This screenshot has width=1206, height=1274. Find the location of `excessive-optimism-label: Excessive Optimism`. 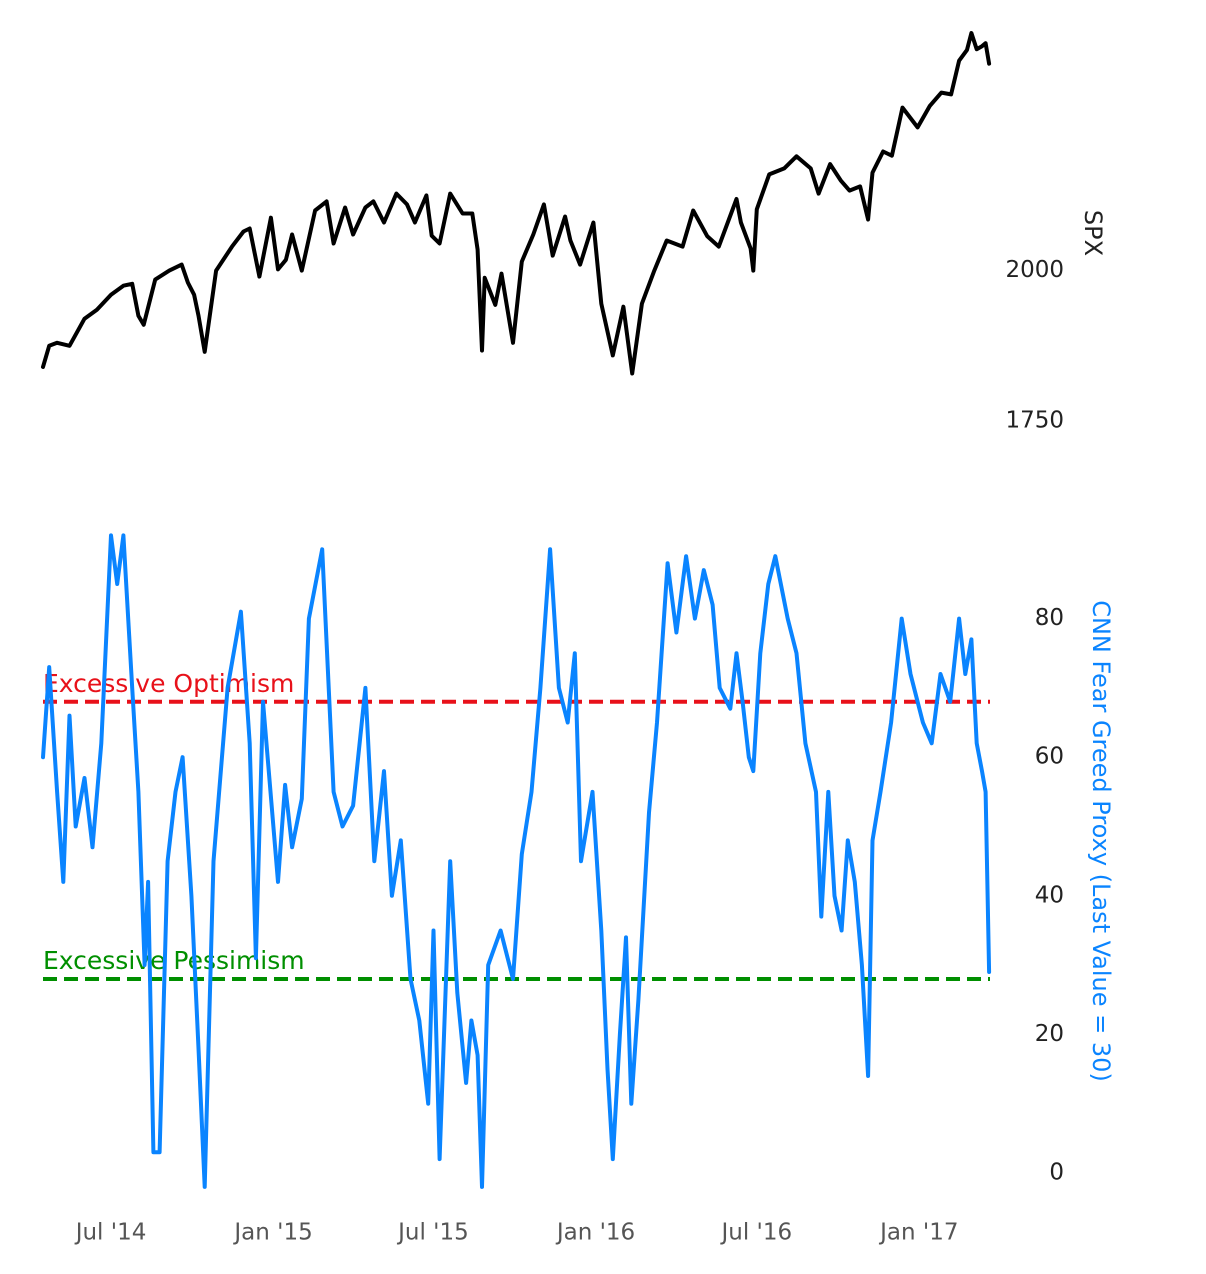

excessive-optimism-label: Excessive Optimism is located at coordinates (168, 683).